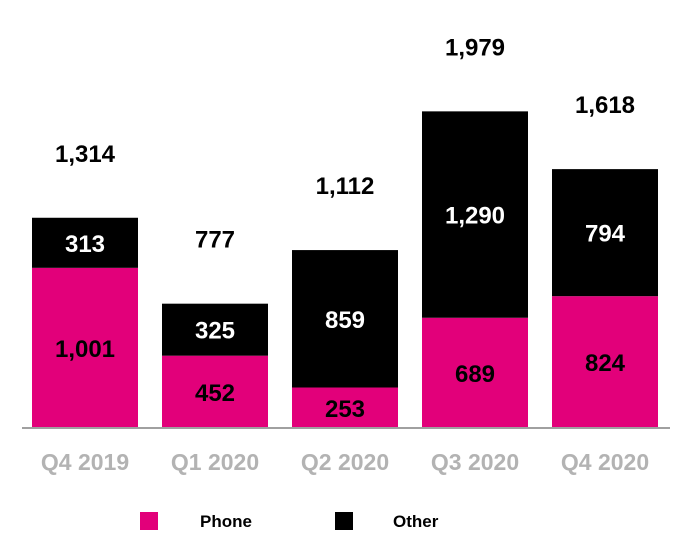  I want to click on total-label-4: 1,618, so click(605, 105).